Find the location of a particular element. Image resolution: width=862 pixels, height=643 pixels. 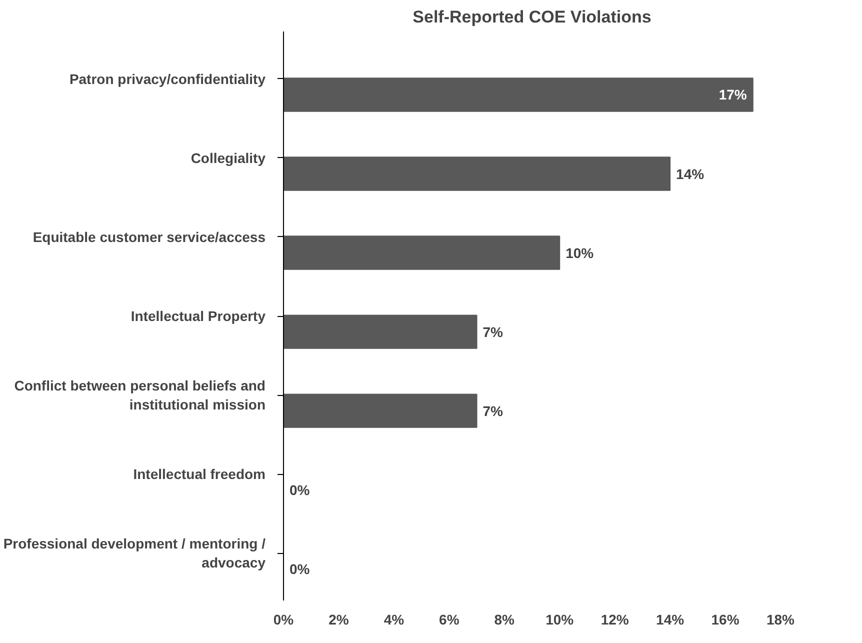

y-tick-label: Equitable customer service/access is located at coordinates (149, 236).